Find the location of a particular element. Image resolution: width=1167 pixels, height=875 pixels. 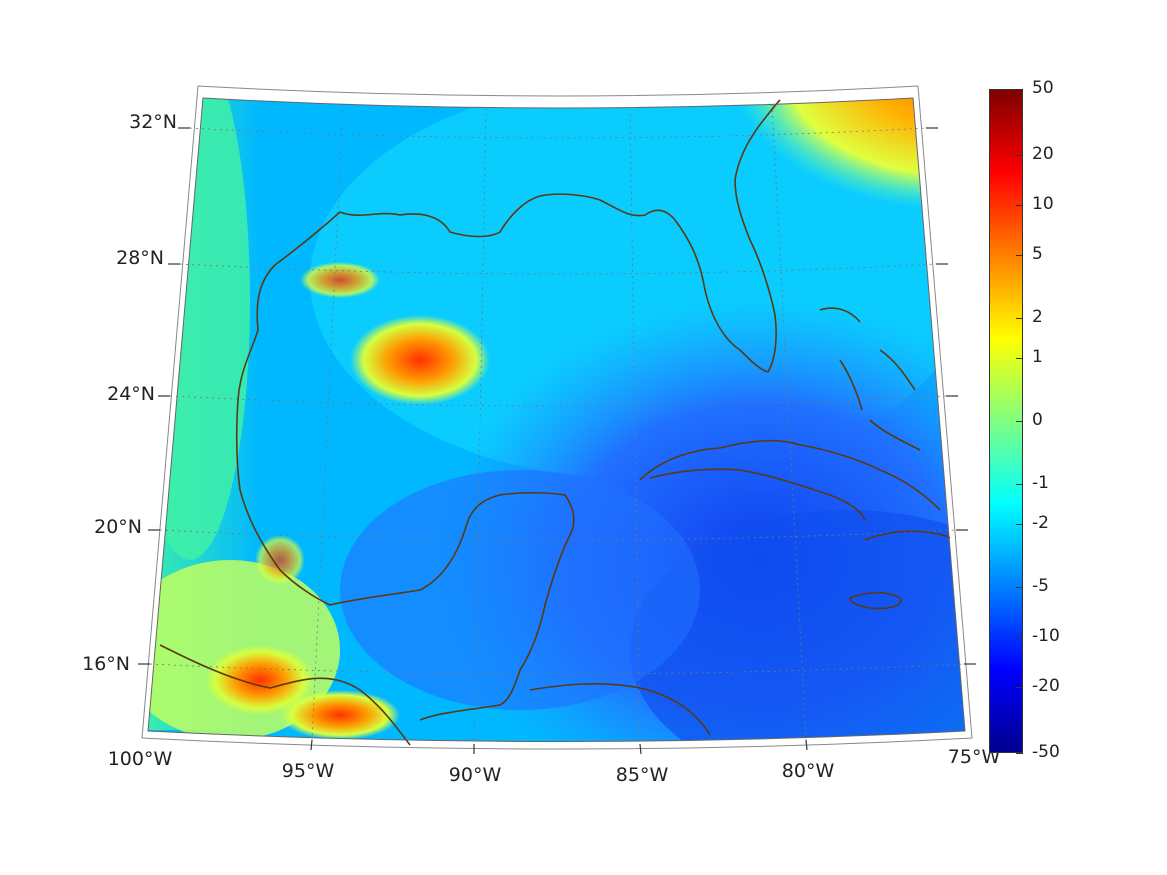

colorbar-tick-label: -20 is located at coordinates (1046, 685).